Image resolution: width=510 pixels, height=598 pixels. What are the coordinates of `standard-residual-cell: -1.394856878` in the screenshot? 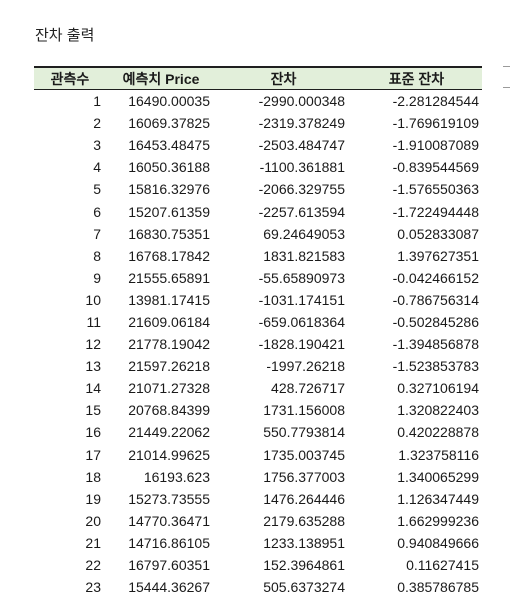 It's located at (416, 344).